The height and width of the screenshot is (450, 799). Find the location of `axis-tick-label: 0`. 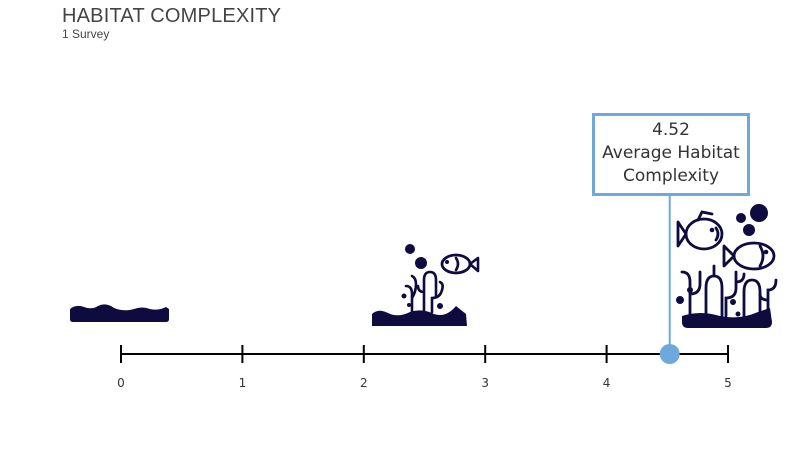

axis-tick-label: 0 is located at coordinates (121, 383).